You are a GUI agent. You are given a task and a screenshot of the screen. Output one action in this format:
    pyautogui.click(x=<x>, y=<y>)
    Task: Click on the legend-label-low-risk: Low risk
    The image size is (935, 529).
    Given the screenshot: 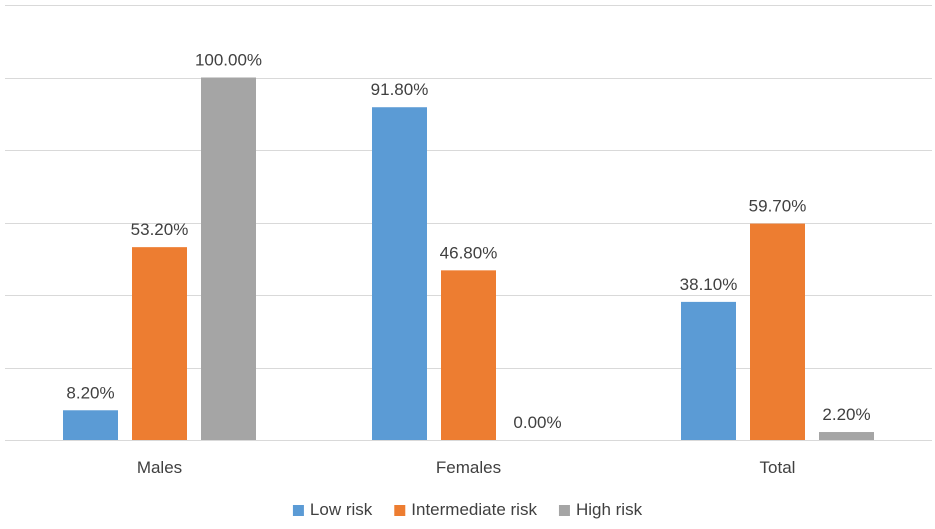 What is the action you would take?
    pyautogui.click(x=341, y=509)
    